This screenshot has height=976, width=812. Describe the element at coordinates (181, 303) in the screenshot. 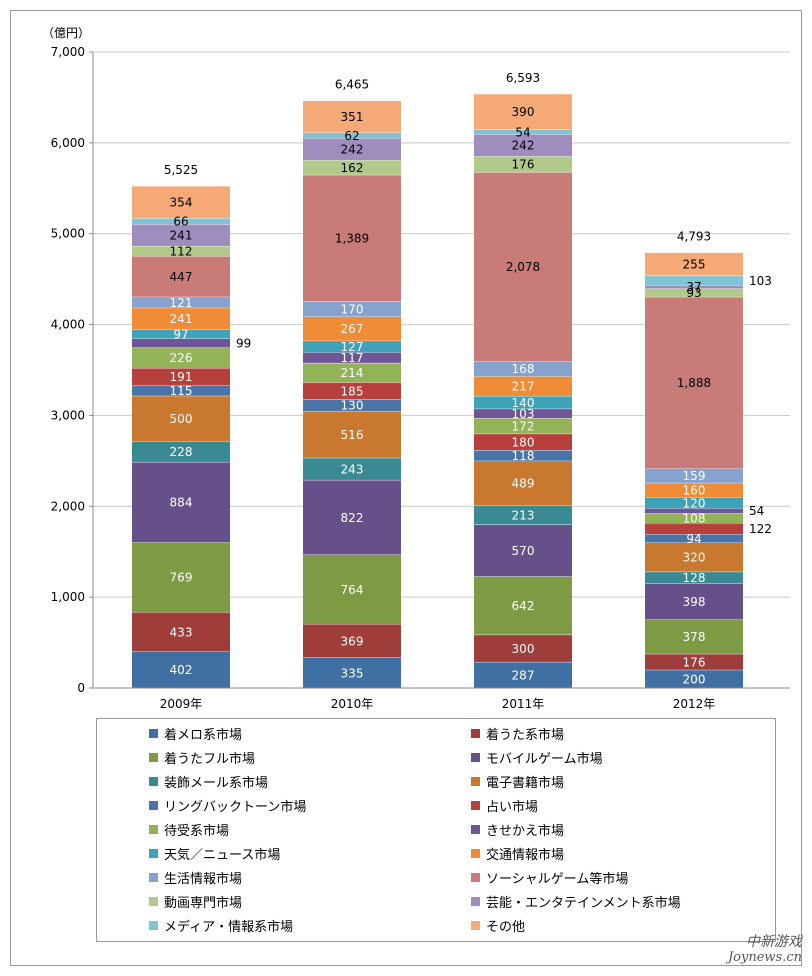

I see `data-label: 121` at that location.